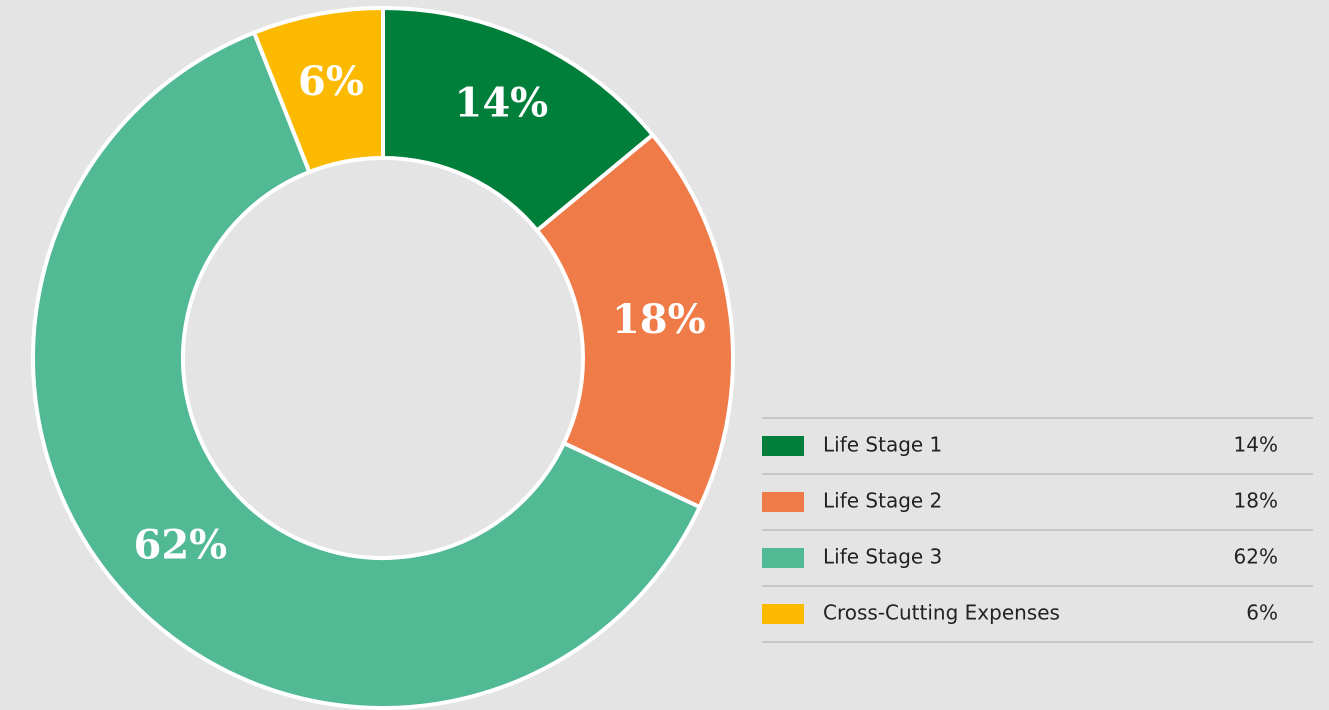 The width and height of the screenshot is (1329, 710). Describe the element at coordinates (882, 501) in the screenshot. I see `legend-label: Life Stage 2` at that location.